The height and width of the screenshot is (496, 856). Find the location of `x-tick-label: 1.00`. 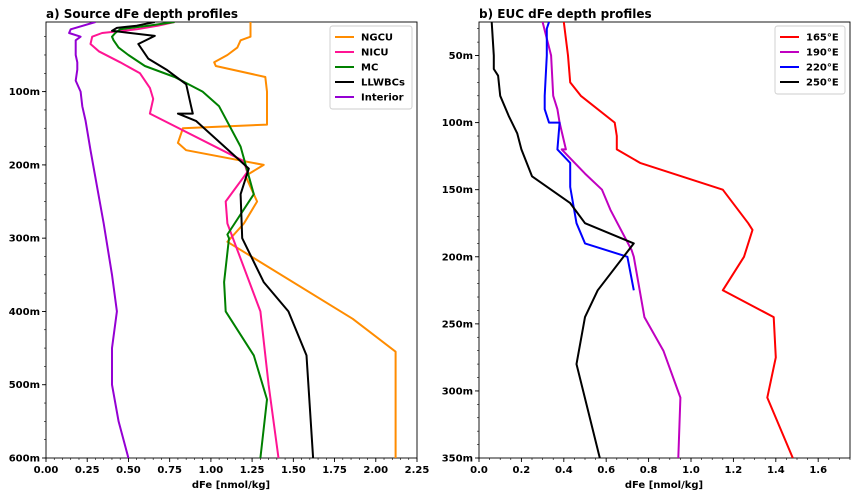

x-tick-label: 1.00 is located at coordinates (211, 470).